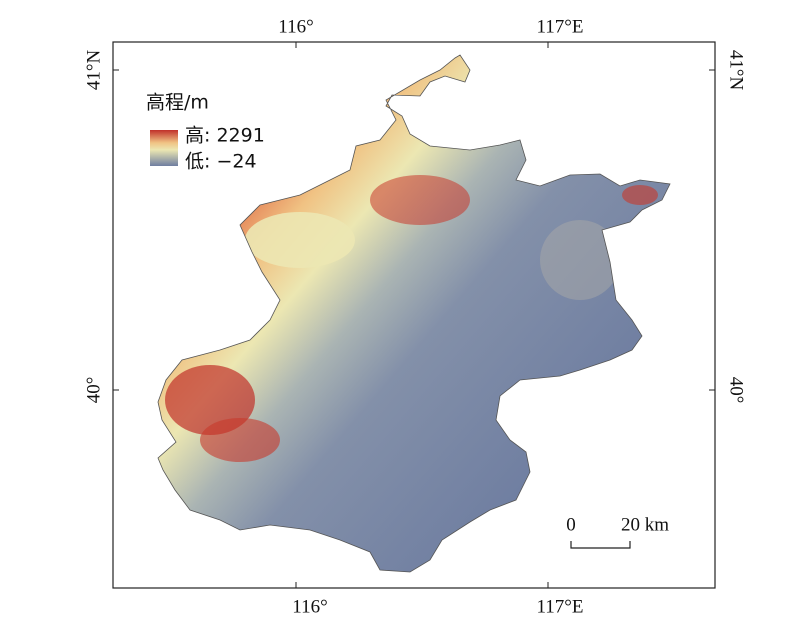 Image resolution: width=800 pixels, height=639 pixels. Describe the element at coordinates (645, 524) in the screenshot. I see `scale-end: 20 km` at that location.